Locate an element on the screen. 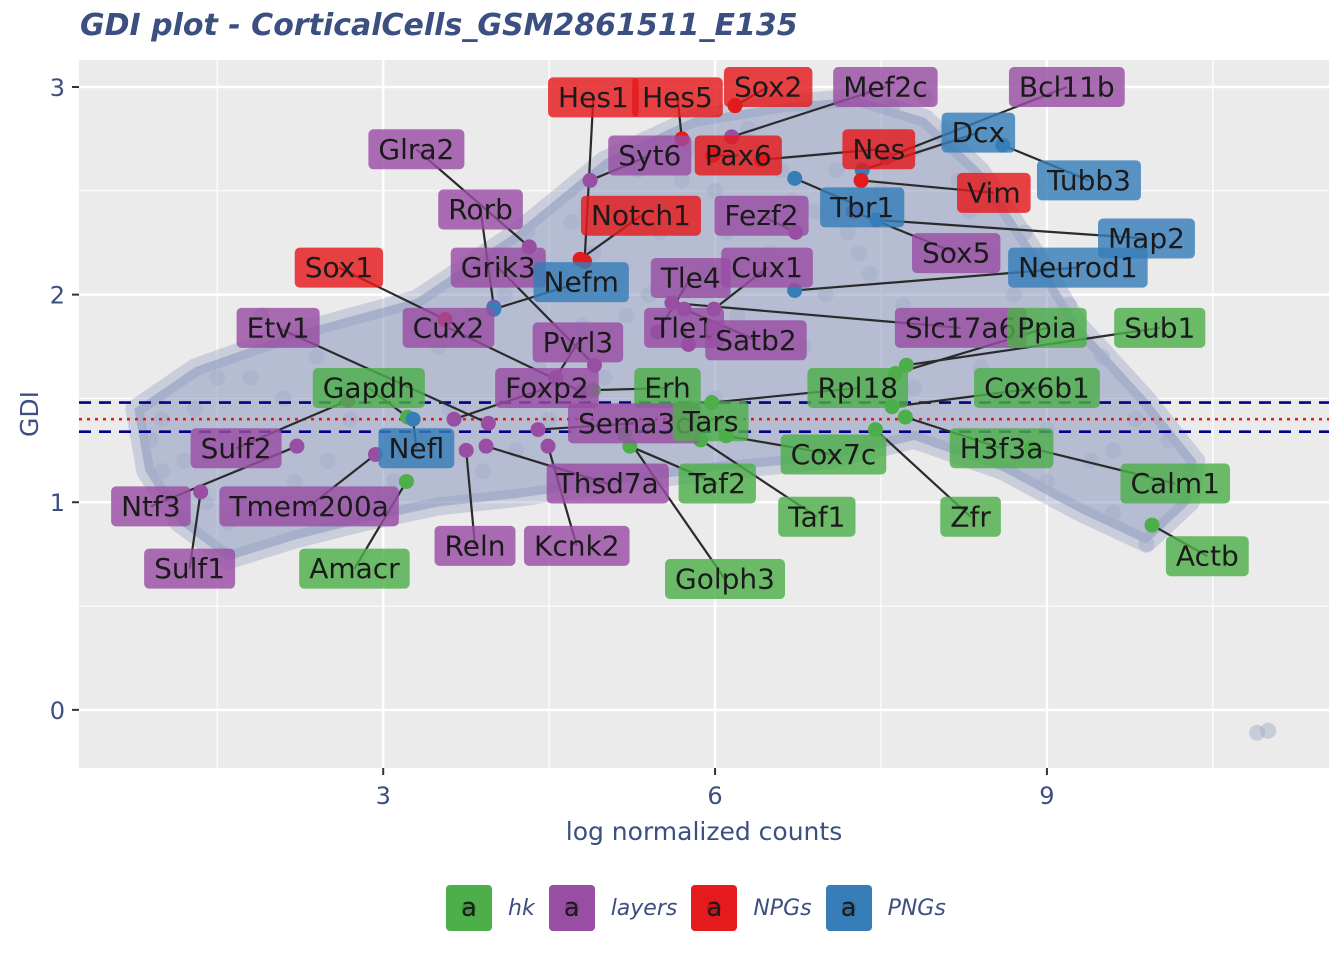  x-tick-label: 9 is located at coordinates (1046, 796).